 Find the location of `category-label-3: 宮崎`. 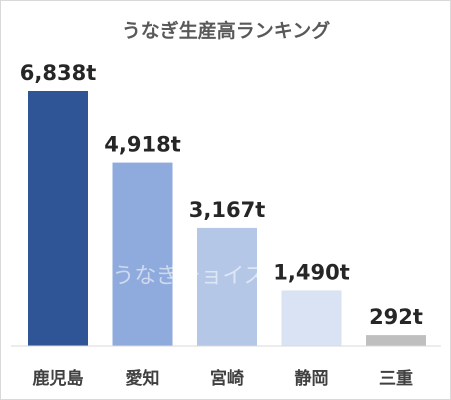

category-label-3: 宮崎 is located at coordinates (227, 378).